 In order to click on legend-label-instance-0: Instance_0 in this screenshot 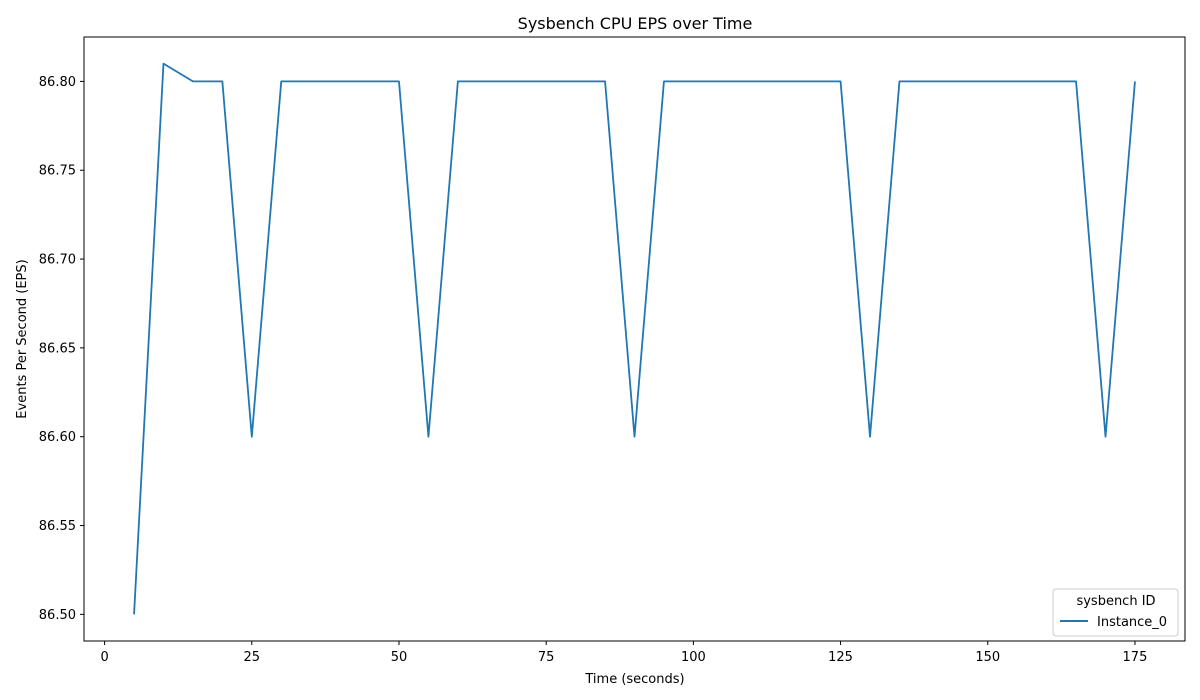, I will do `click(1132, 622)`.